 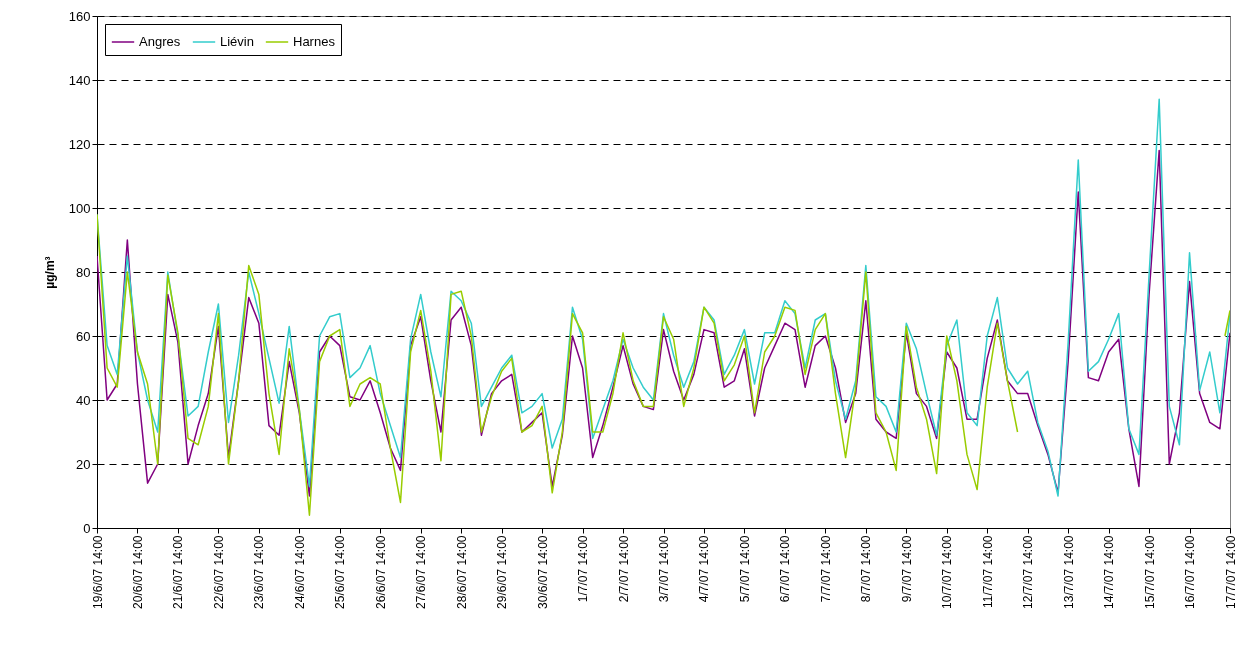 I want to click on x-tick-label: 13/7/07 14:00, so click(x=1068, y=572).